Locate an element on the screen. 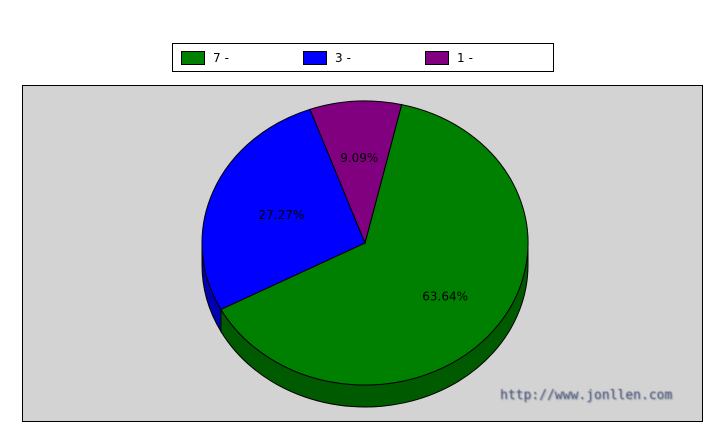  slice-label-2: 27.27% is located at coordinates (282, 215).